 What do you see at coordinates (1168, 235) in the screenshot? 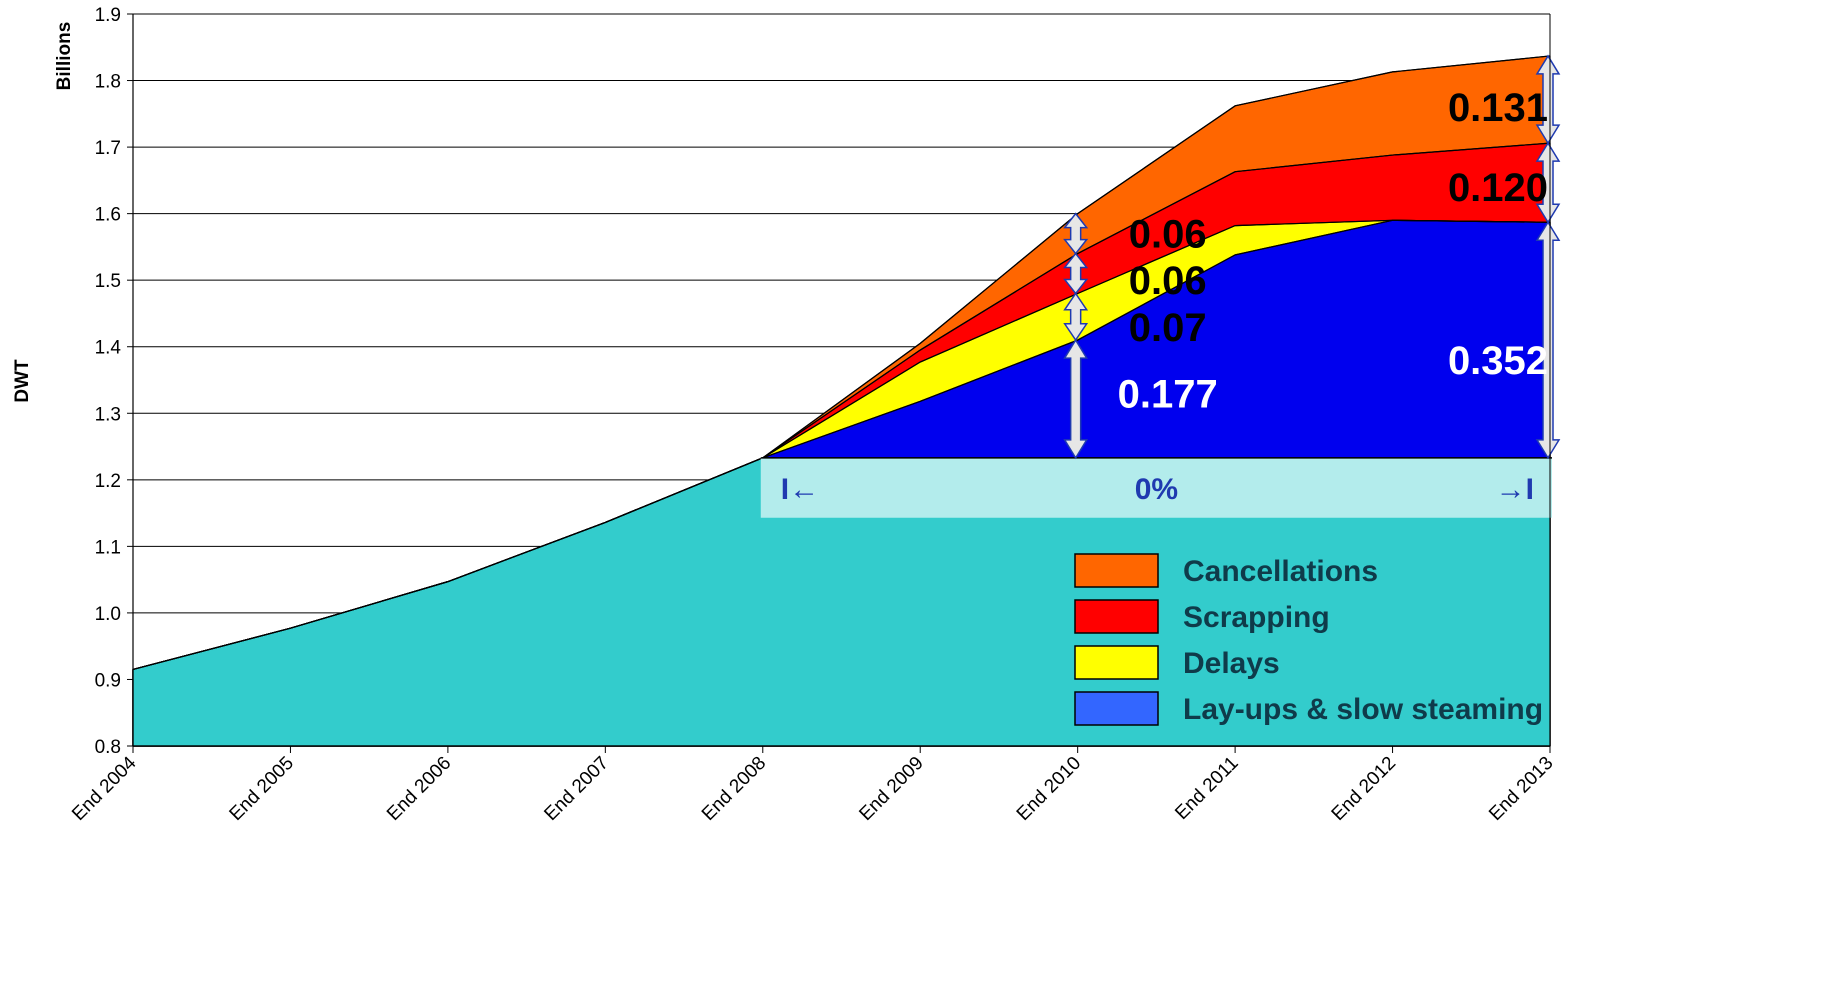
I see `annotation-0: 0.06` at bounding box center [1168, 235].